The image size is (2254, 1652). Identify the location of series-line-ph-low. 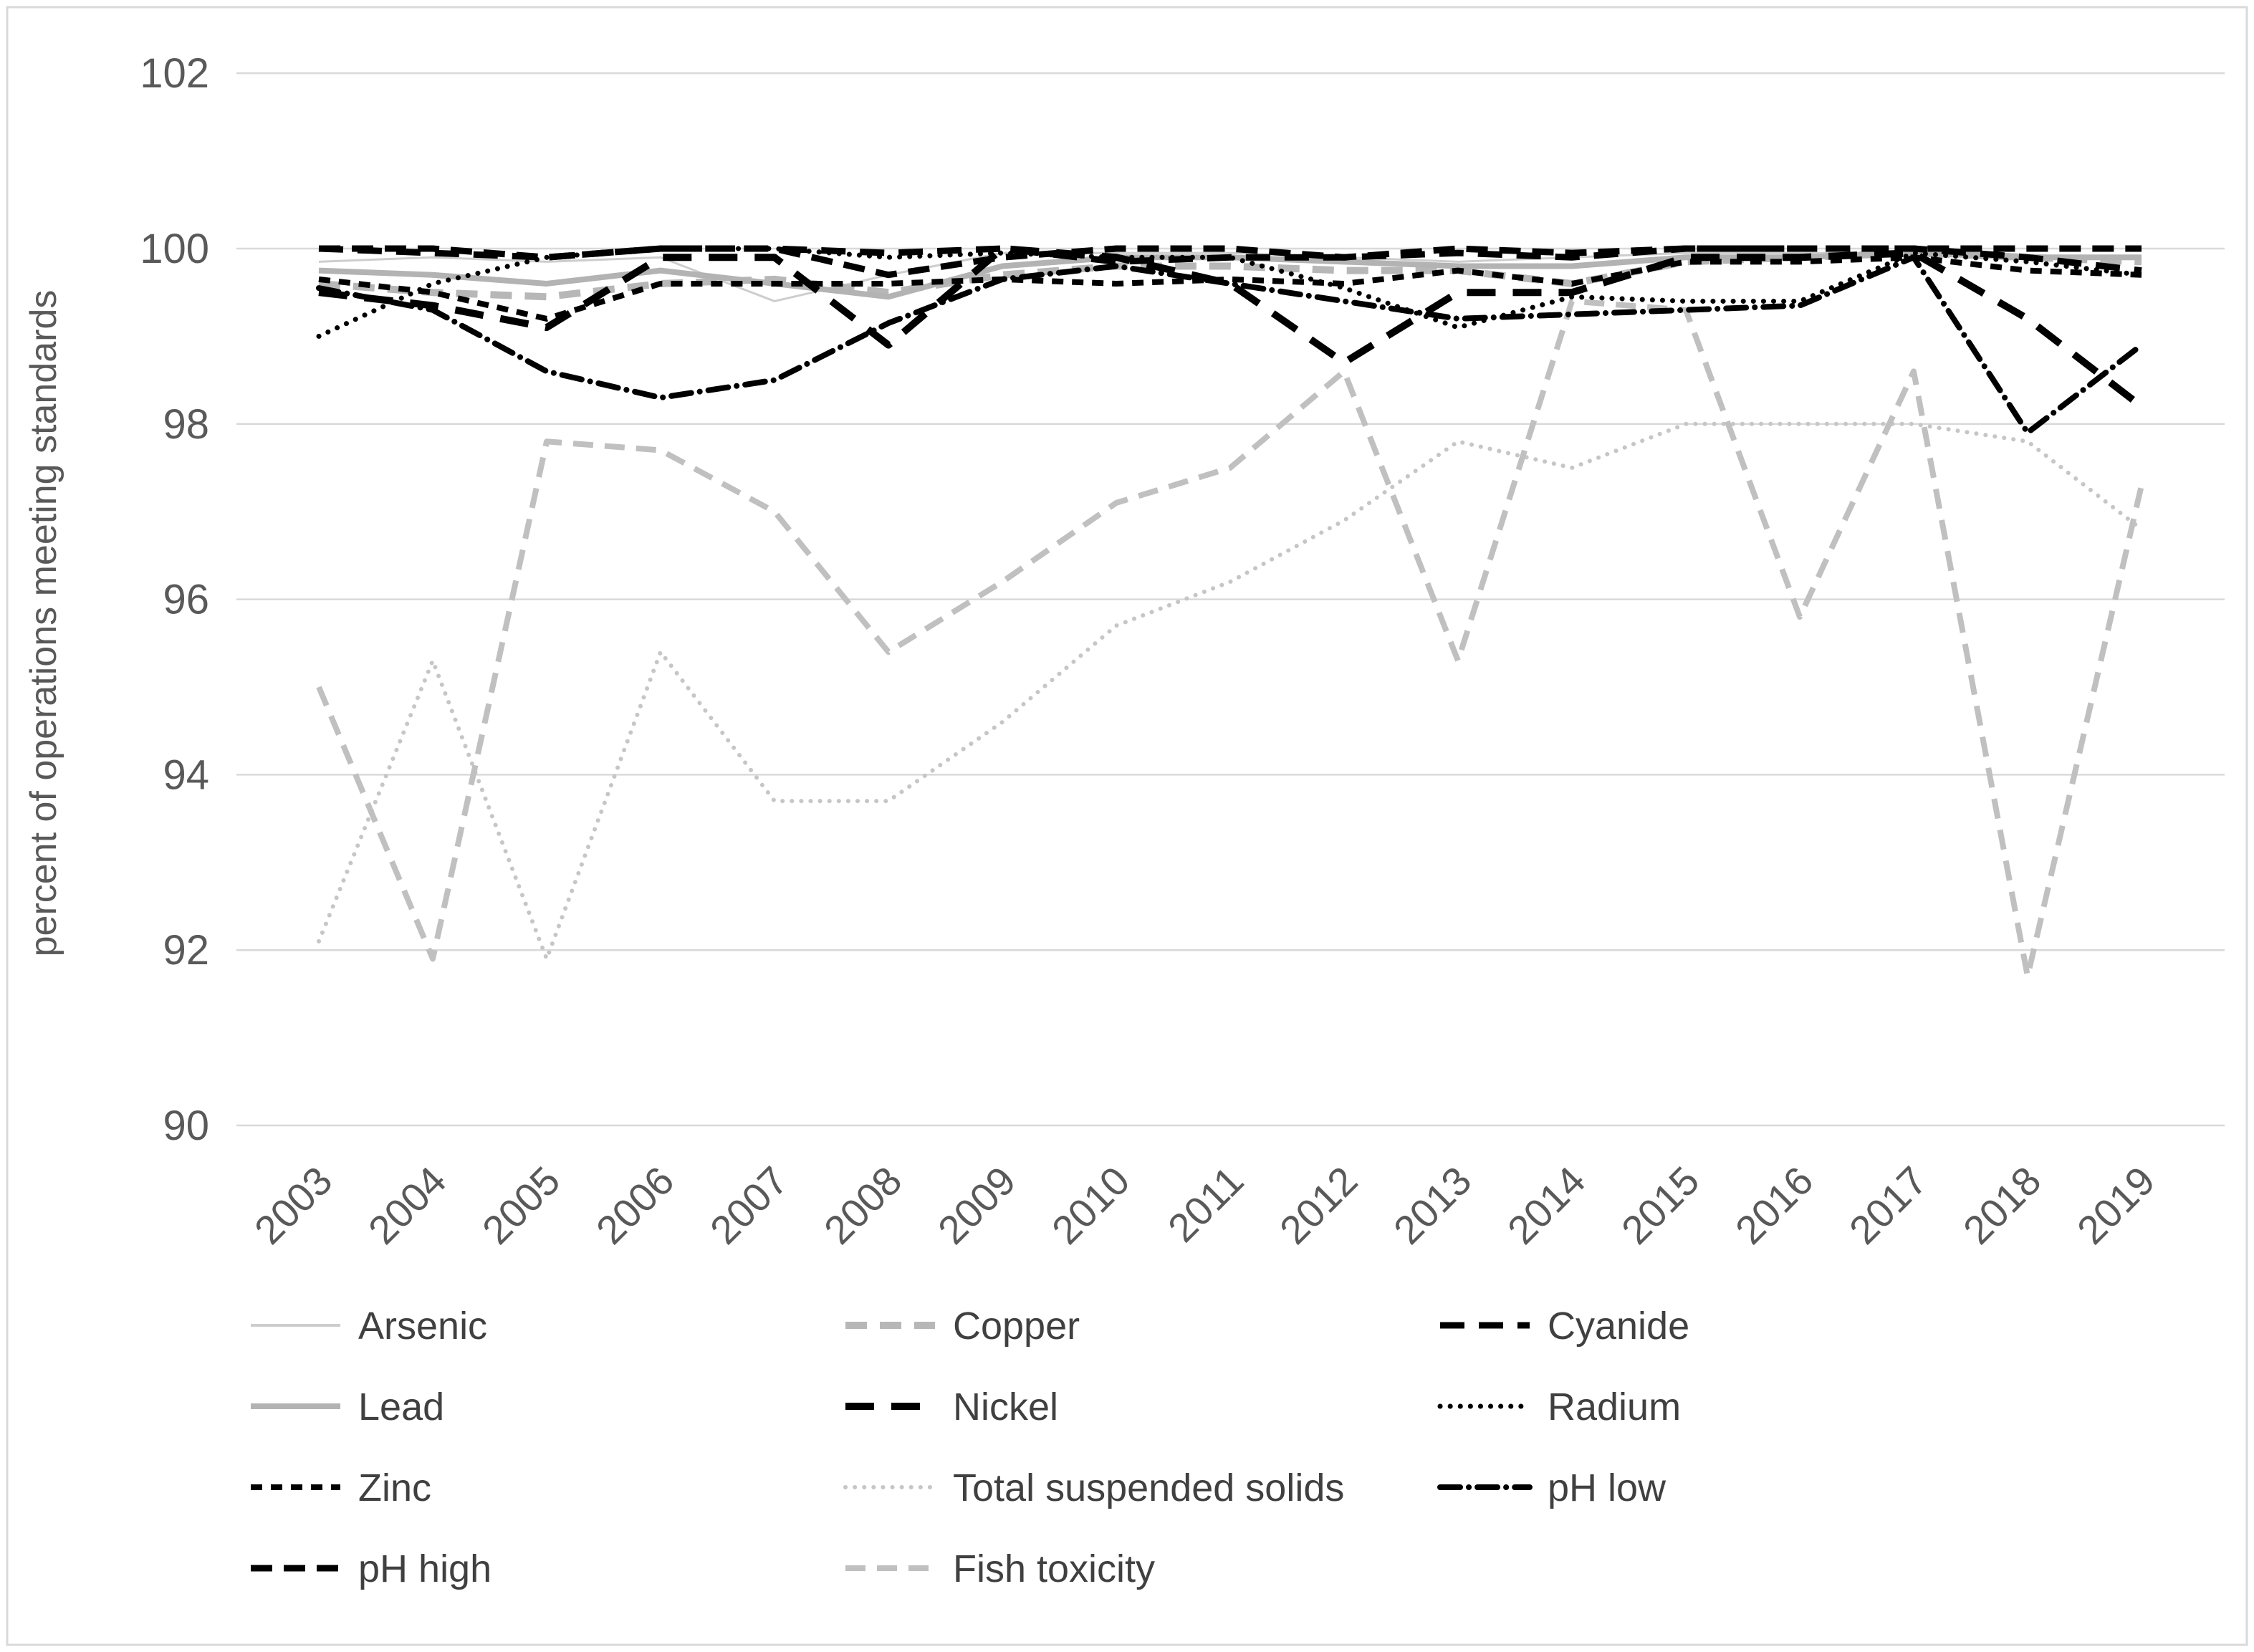
(1230, 345).